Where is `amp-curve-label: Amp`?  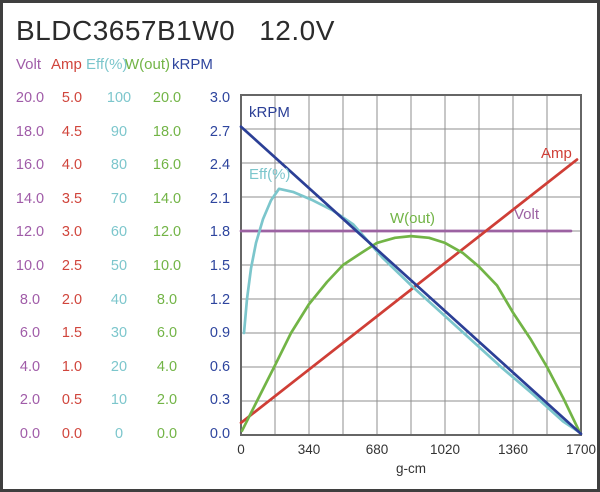
amp-curve-label: Amp is located at coordinates (556, 153).